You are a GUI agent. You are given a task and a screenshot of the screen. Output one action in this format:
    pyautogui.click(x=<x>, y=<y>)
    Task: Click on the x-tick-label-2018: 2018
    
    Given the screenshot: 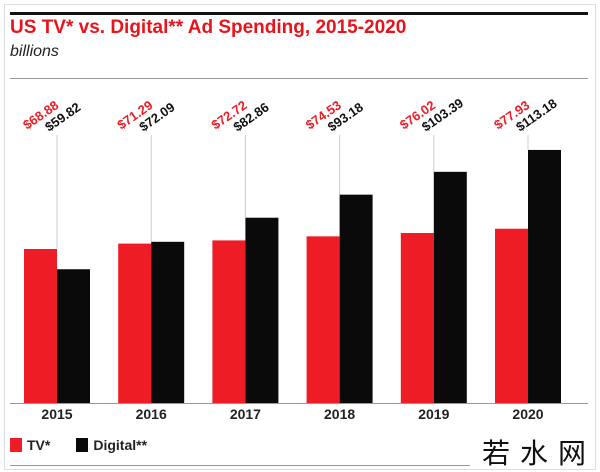 What is the action you would take?
    pyautogui.click(x=339, y=414)
    